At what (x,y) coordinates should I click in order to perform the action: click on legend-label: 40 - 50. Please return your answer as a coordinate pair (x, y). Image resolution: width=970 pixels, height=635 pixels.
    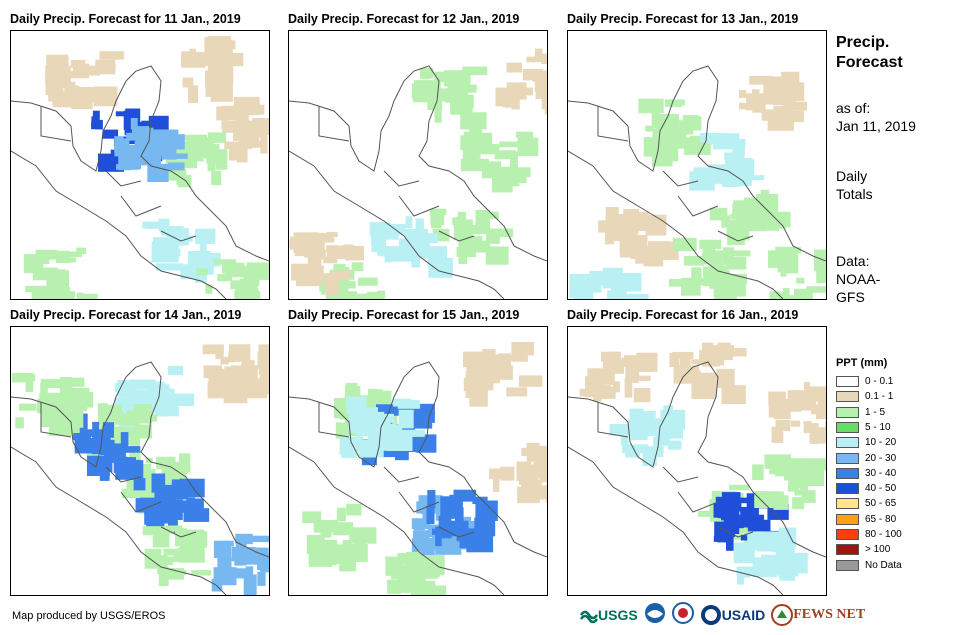
    Looking at the image, I should click on (881, 489).